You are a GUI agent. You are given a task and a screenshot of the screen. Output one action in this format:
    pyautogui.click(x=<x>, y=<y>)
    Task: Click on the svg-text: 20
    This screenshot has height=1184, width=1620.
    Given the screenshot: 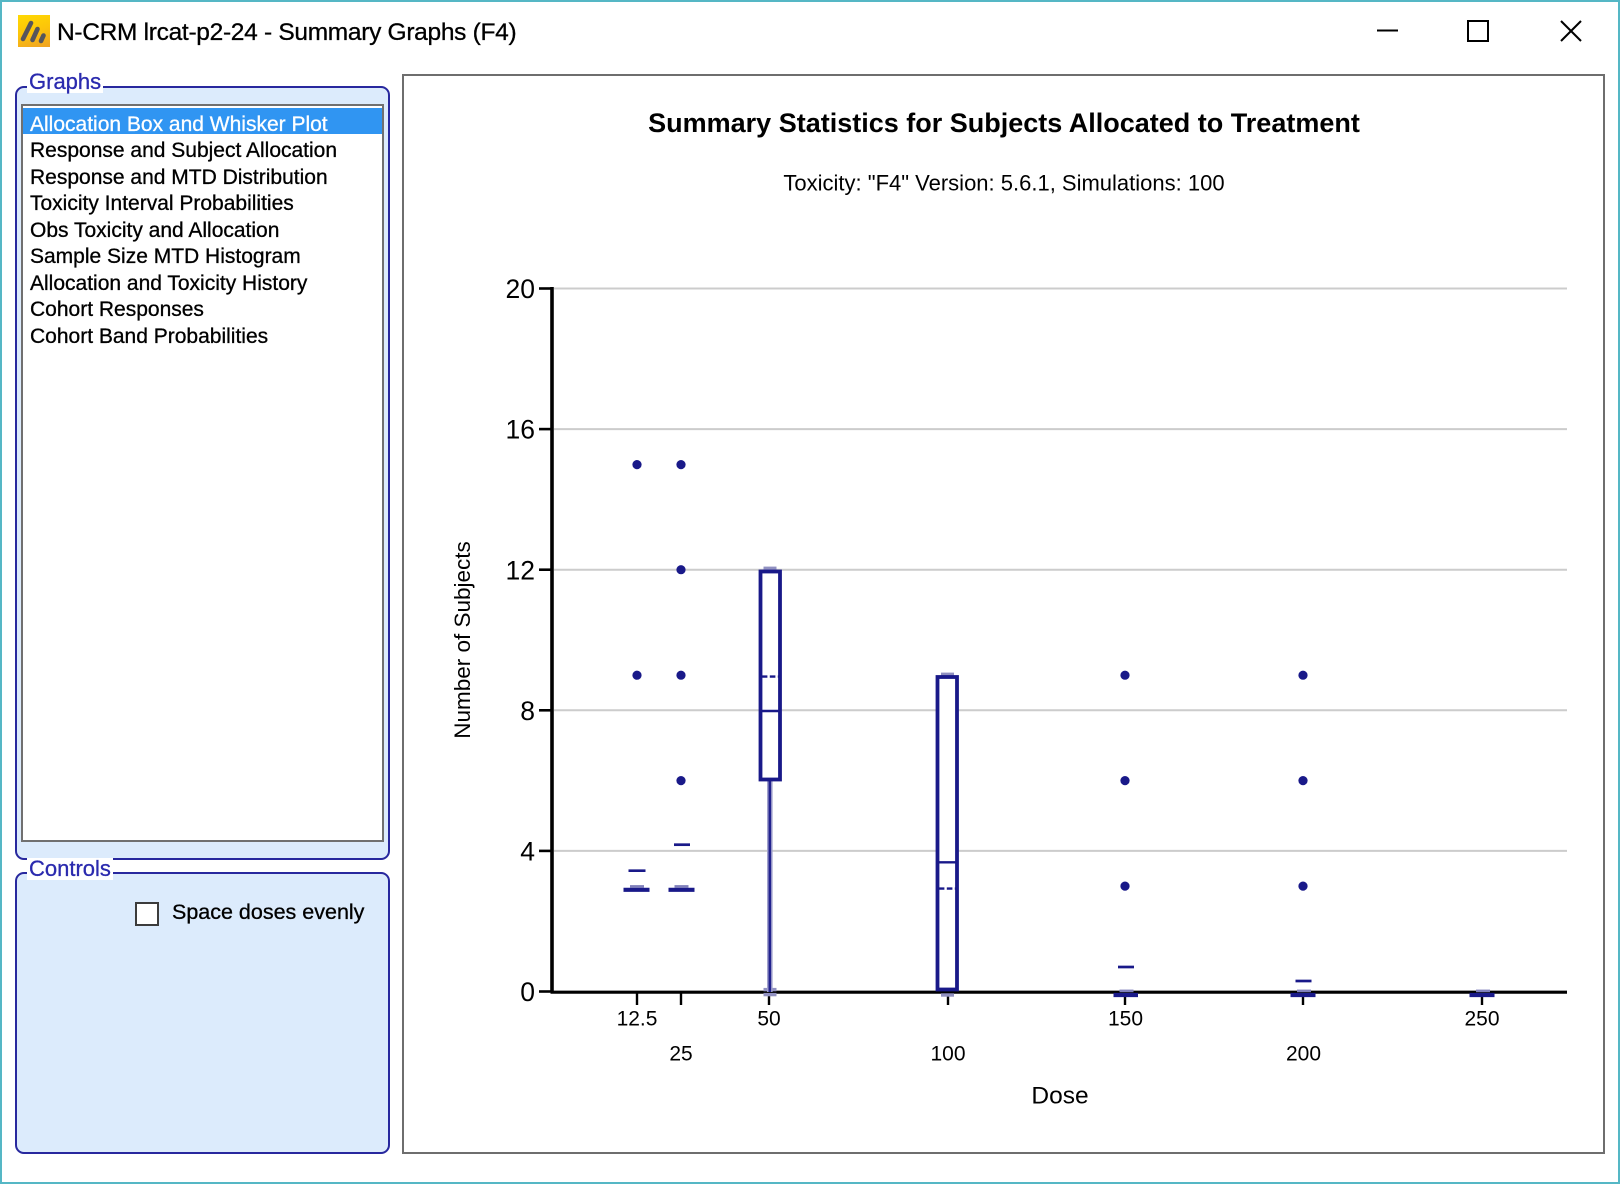 What is the action you would take?
    pyautogui.click(x=520, y=289)
    